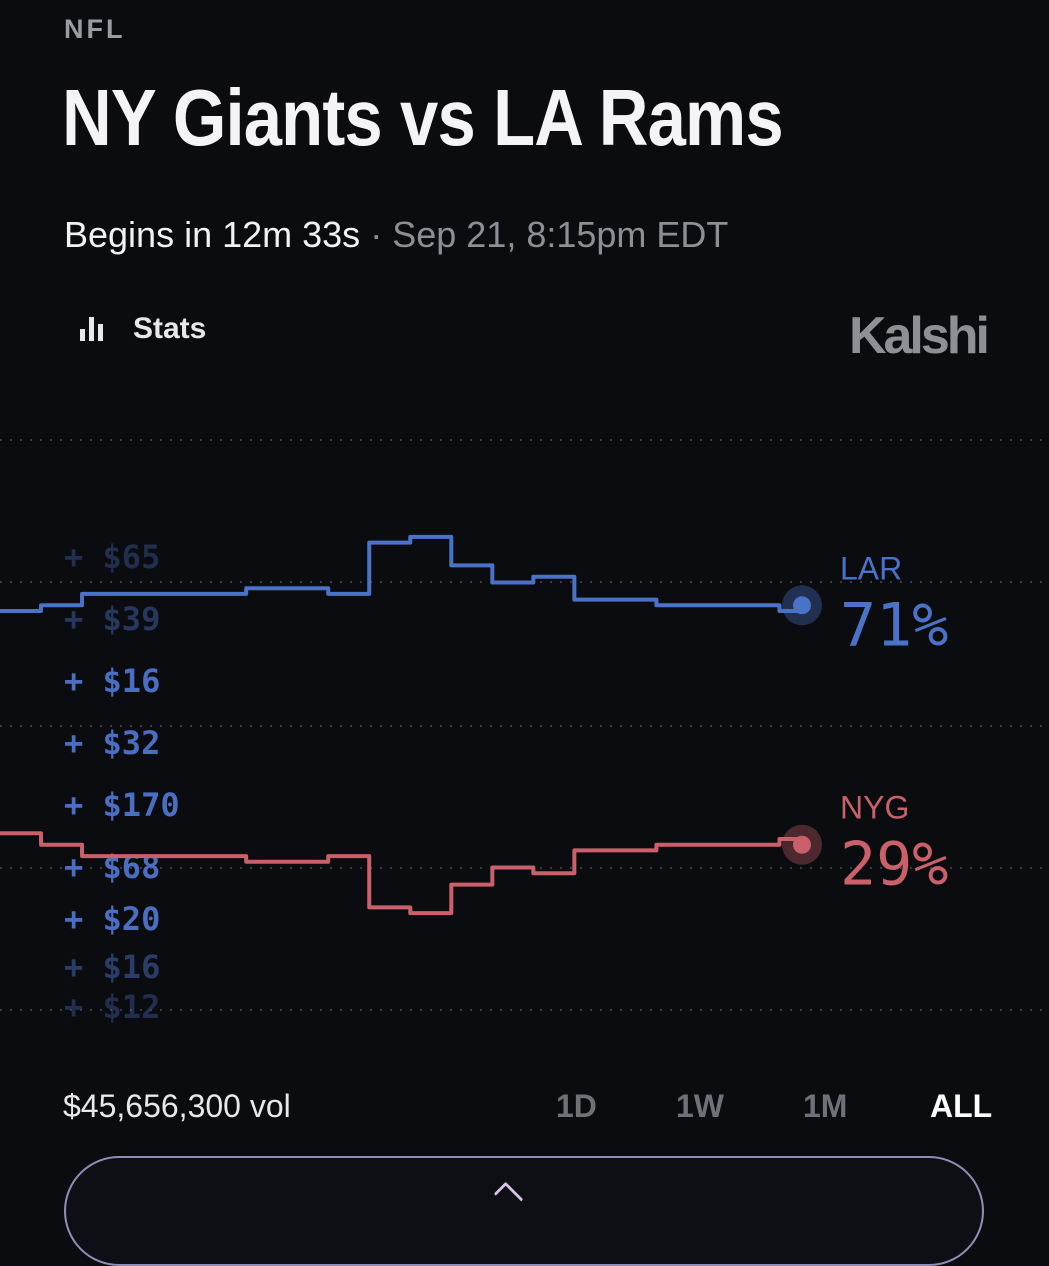 This screenshot has width=1049, height=1266. Describe the element at coordinates (112, 1007) in the screenshot. I see `trade-label: + $12` at that location.